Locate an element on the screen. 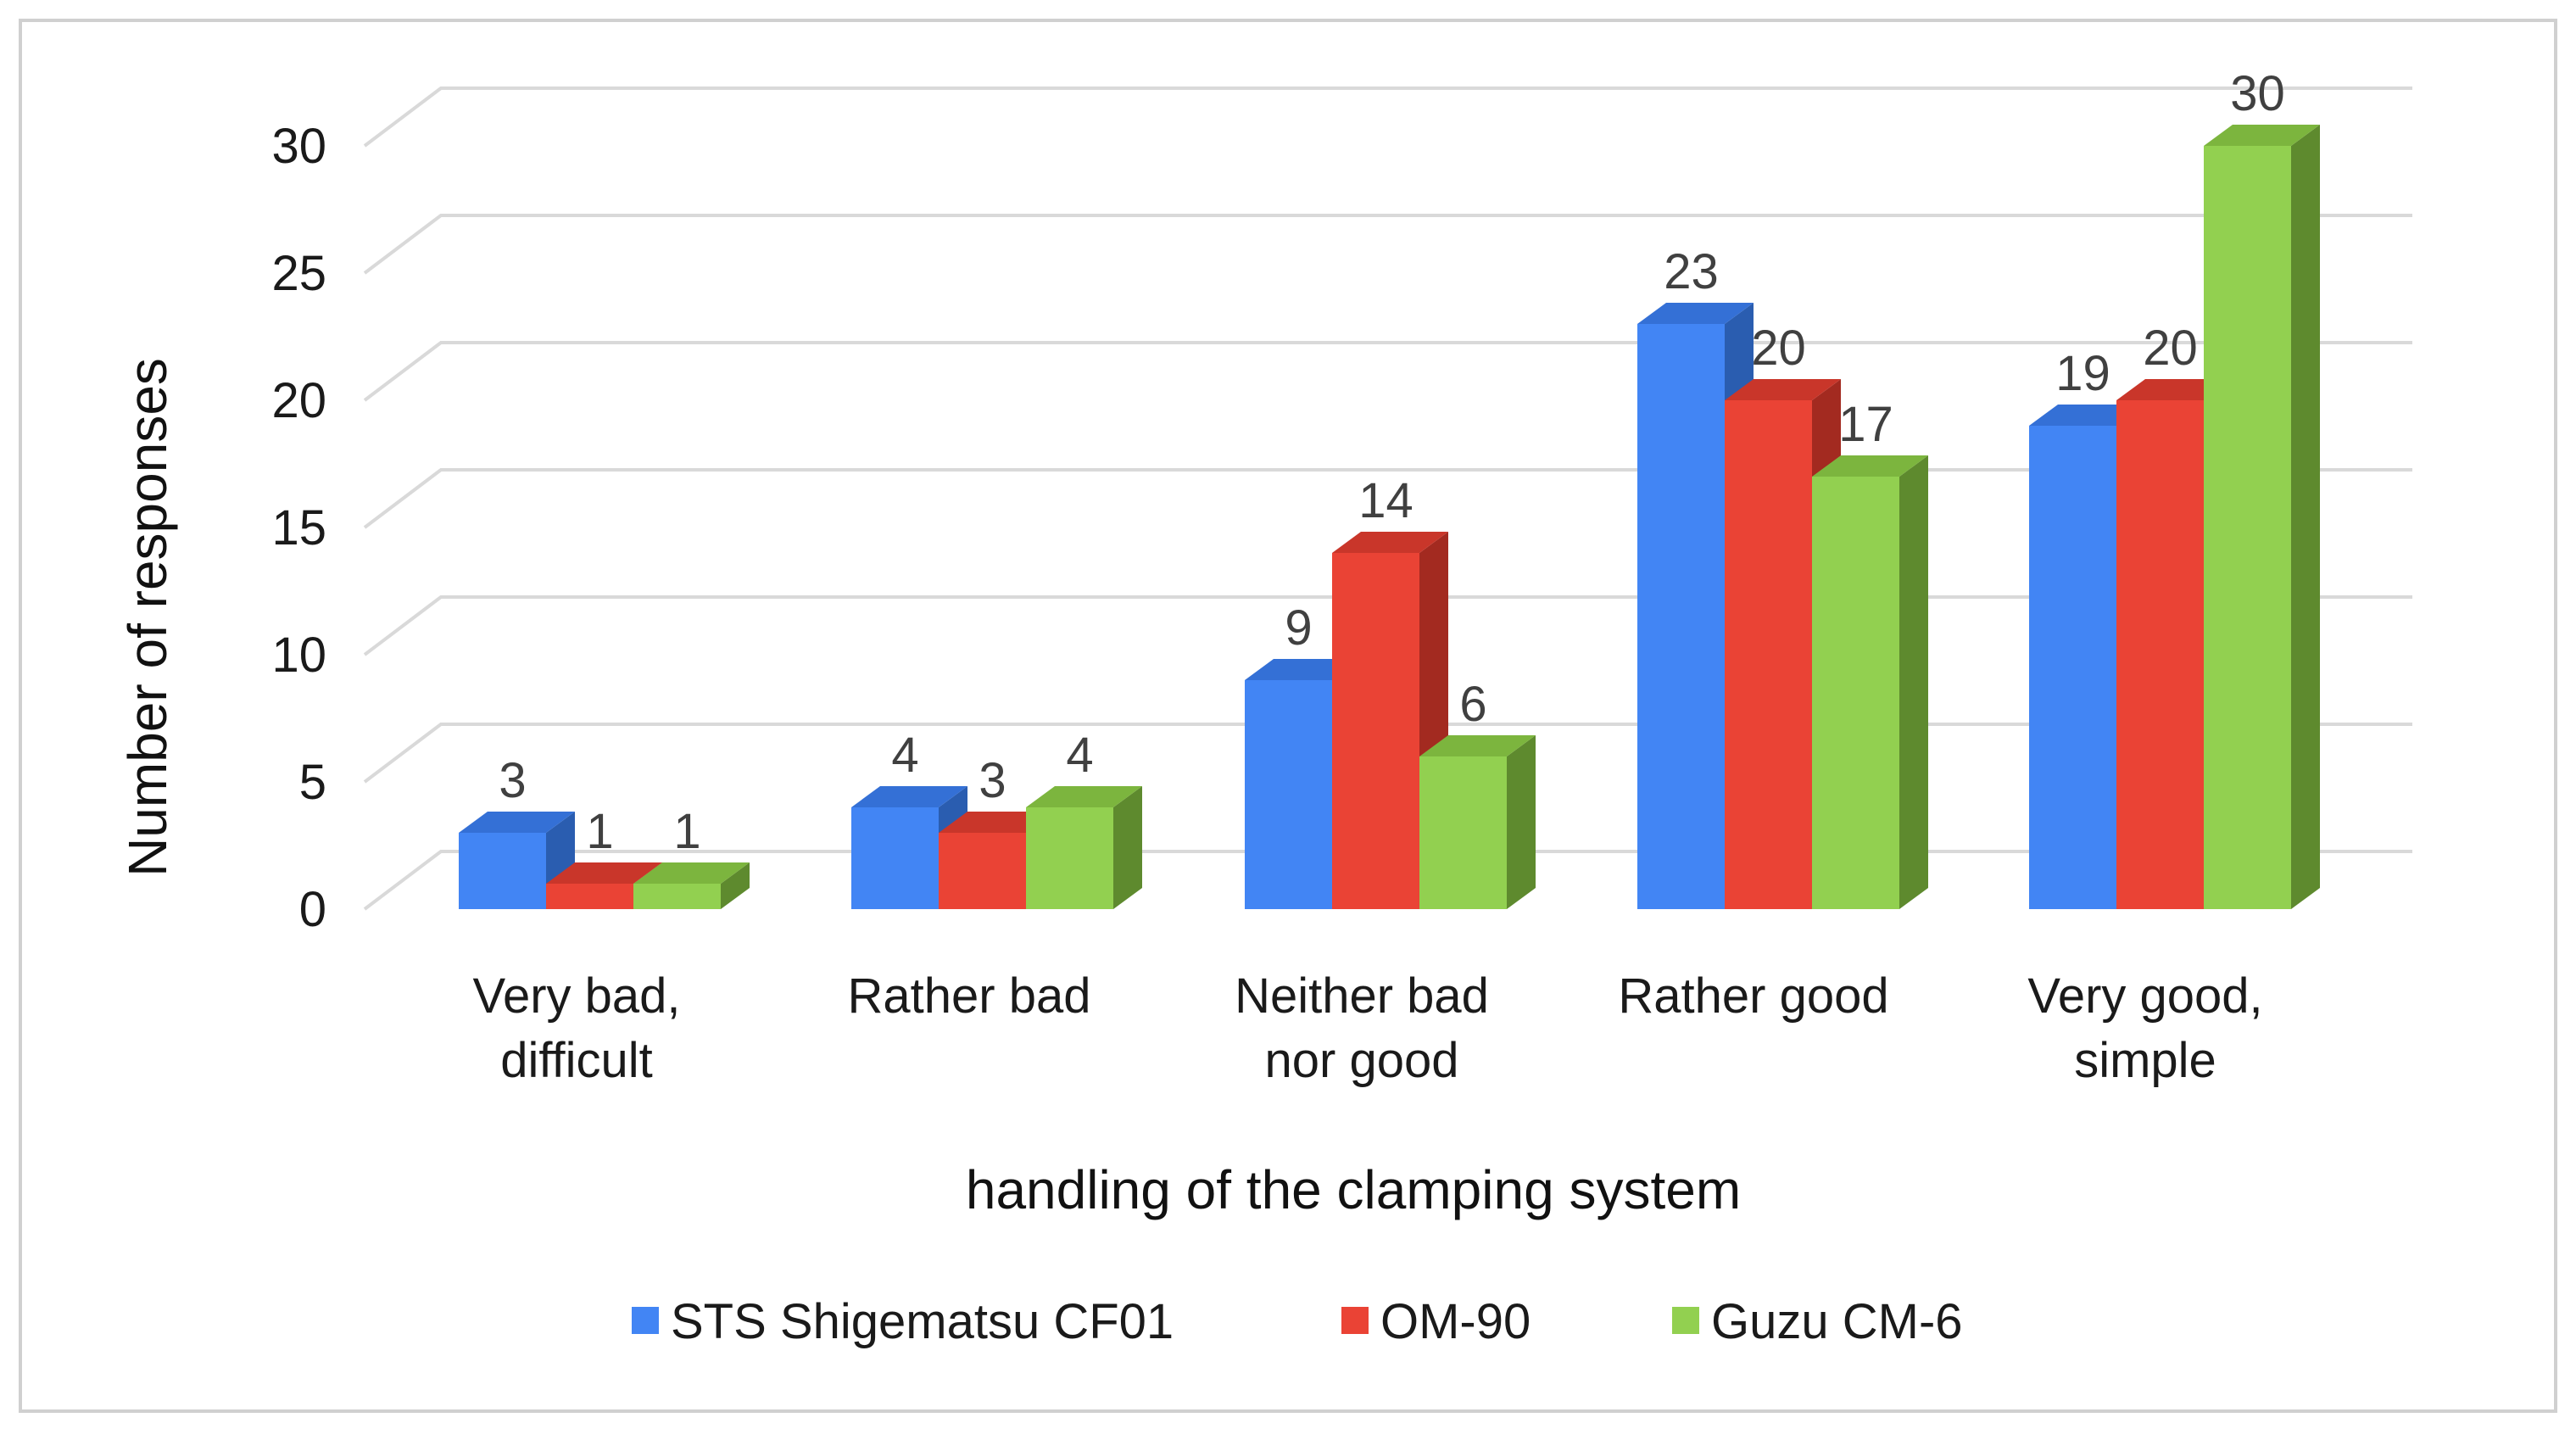 The height and width of the screenshot is (1440, 2576). legend-item: OM-90 is located at coordinates (1436, 1321).